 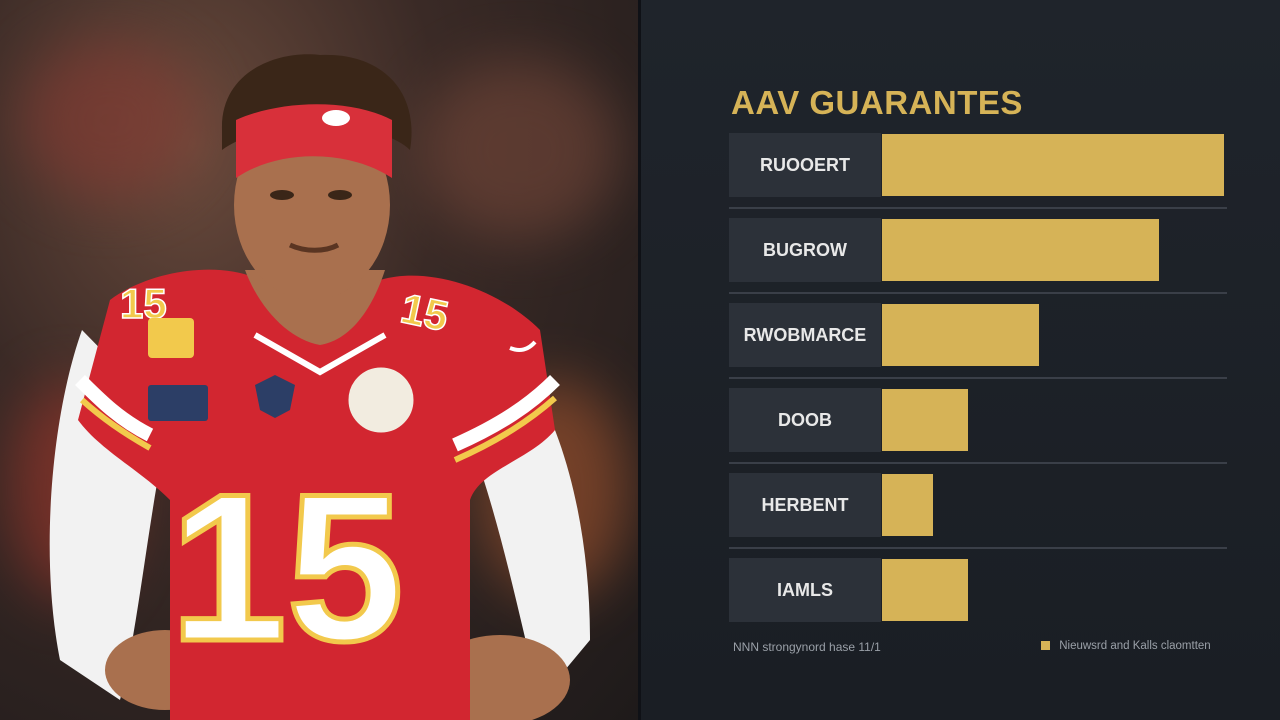 I want to click on shoulder-stripe-right-gold, so click(x=505, y=429).